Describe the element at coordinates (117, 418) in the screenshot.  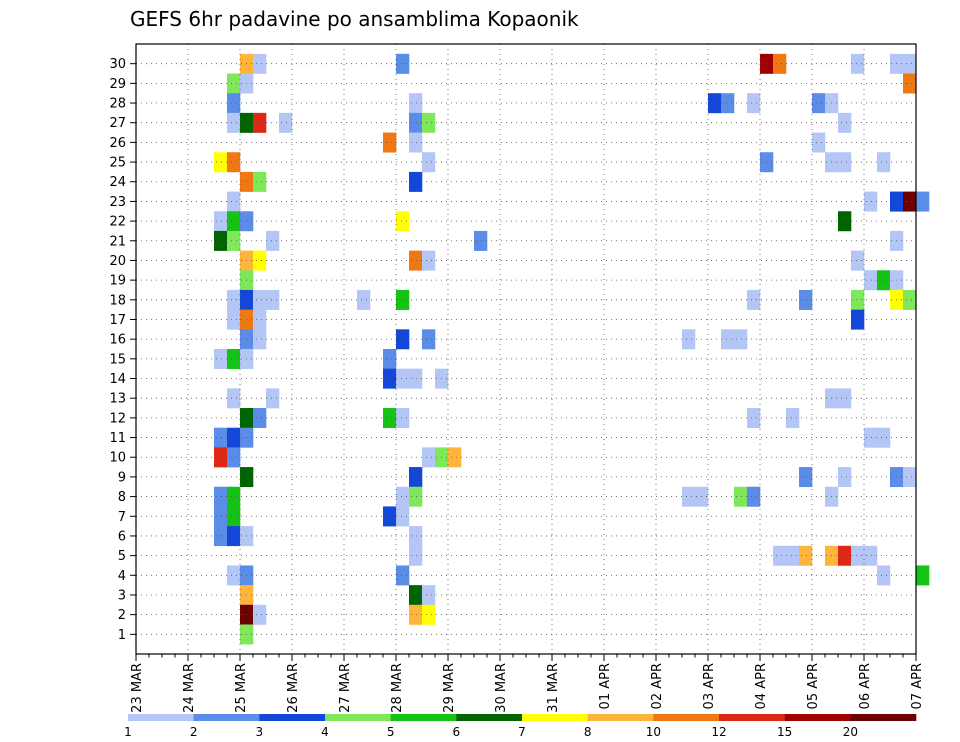
I see `y-tick-label: 12` at that location.